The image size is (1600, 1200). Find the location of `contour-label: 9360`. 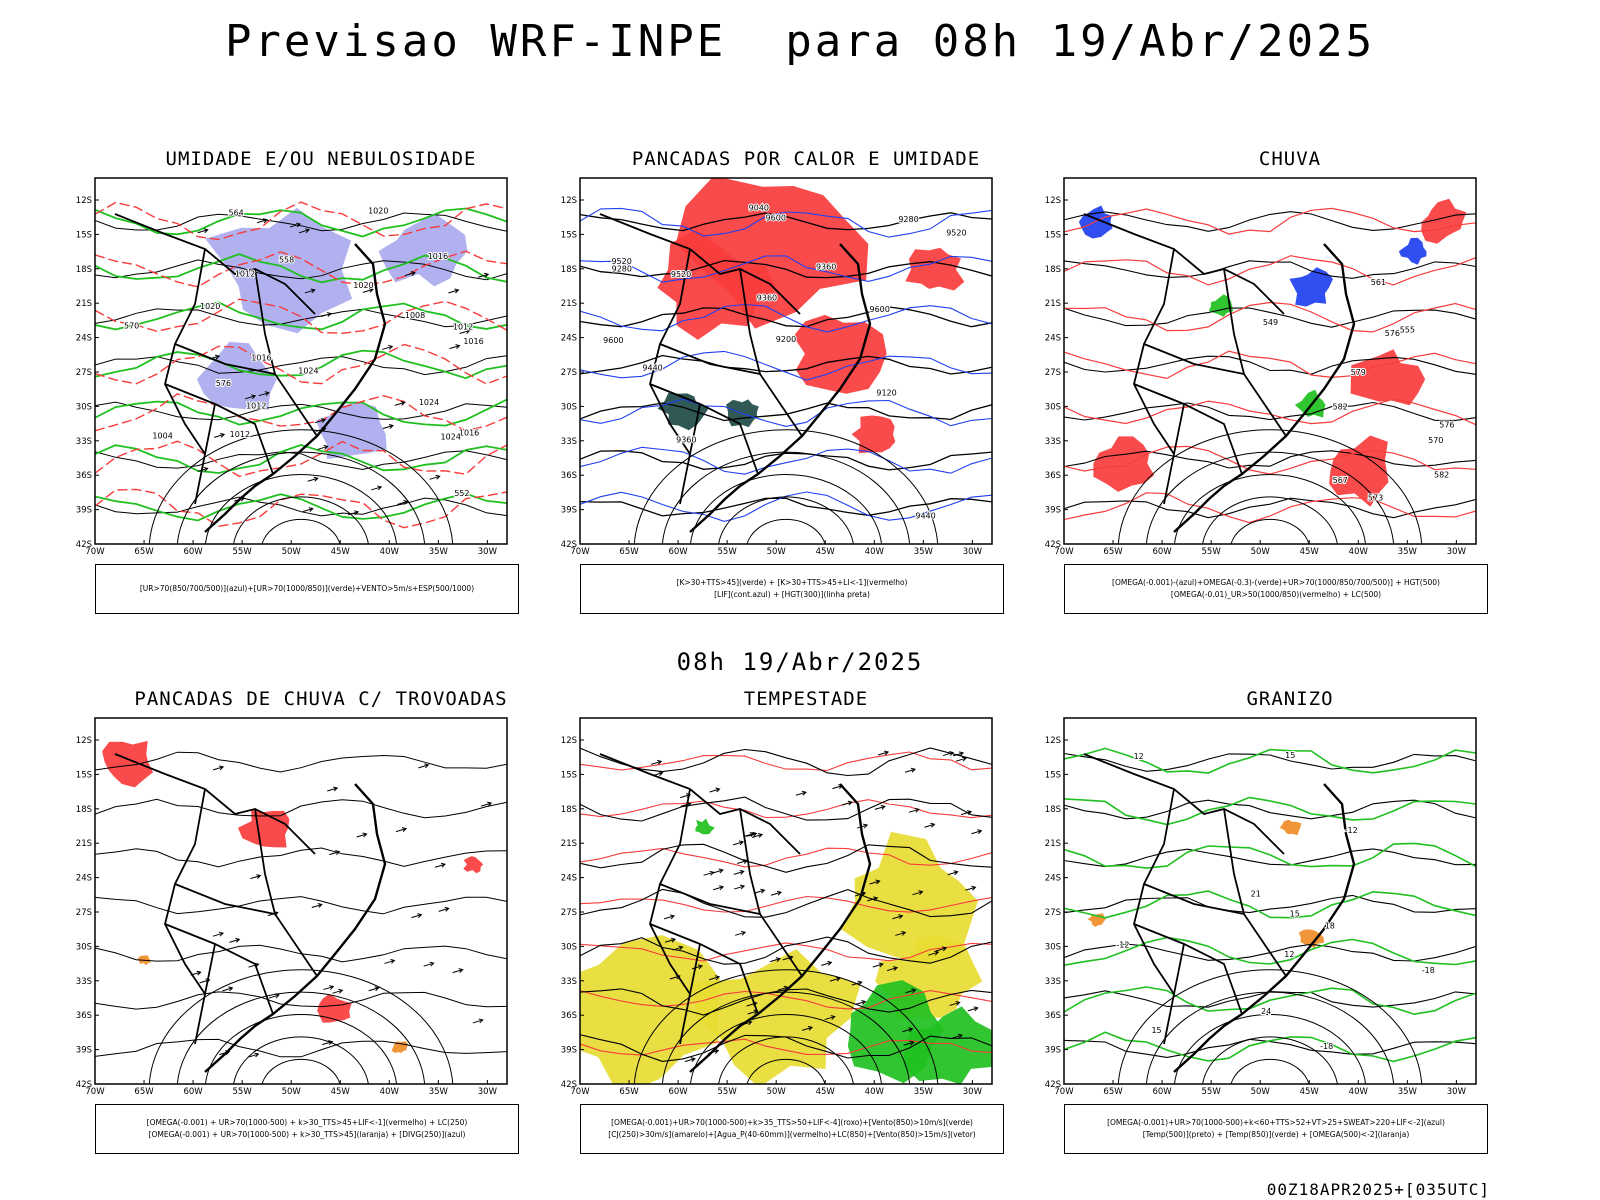

contour-label: 9360 is located at coordinates (686, 439).